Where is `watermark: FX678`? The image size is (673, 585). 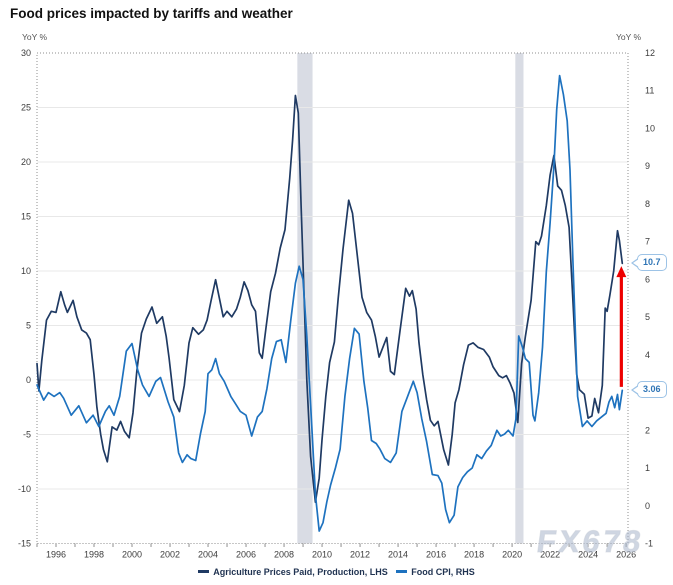 watermark: FX678 is located at coordinates (590, 542).